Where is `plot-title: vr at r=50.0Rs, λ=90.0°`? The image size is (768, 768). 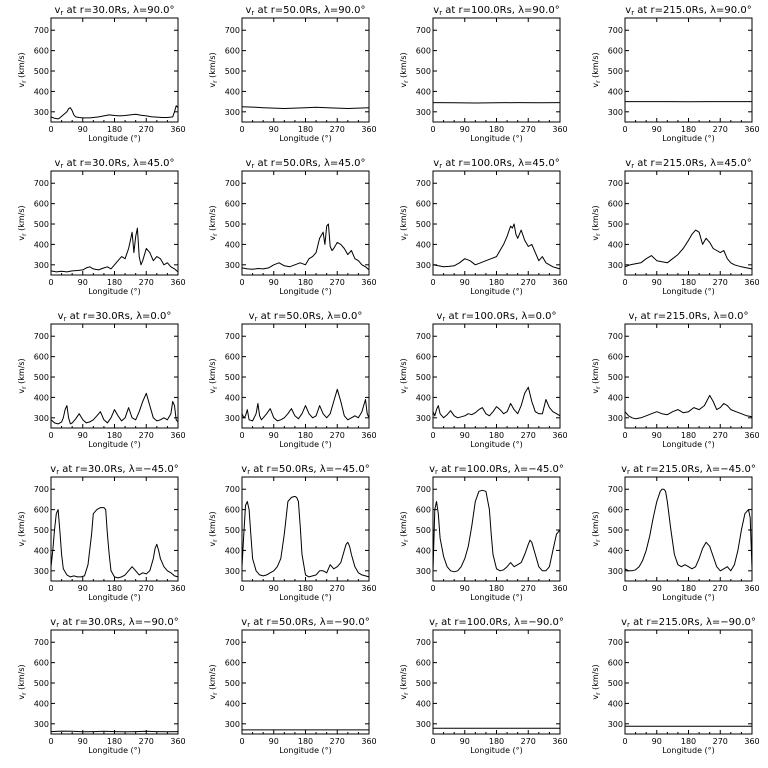 plot-title: vr at r=50.0Rs, λ=90.0° is located at coordinates (305, 11).